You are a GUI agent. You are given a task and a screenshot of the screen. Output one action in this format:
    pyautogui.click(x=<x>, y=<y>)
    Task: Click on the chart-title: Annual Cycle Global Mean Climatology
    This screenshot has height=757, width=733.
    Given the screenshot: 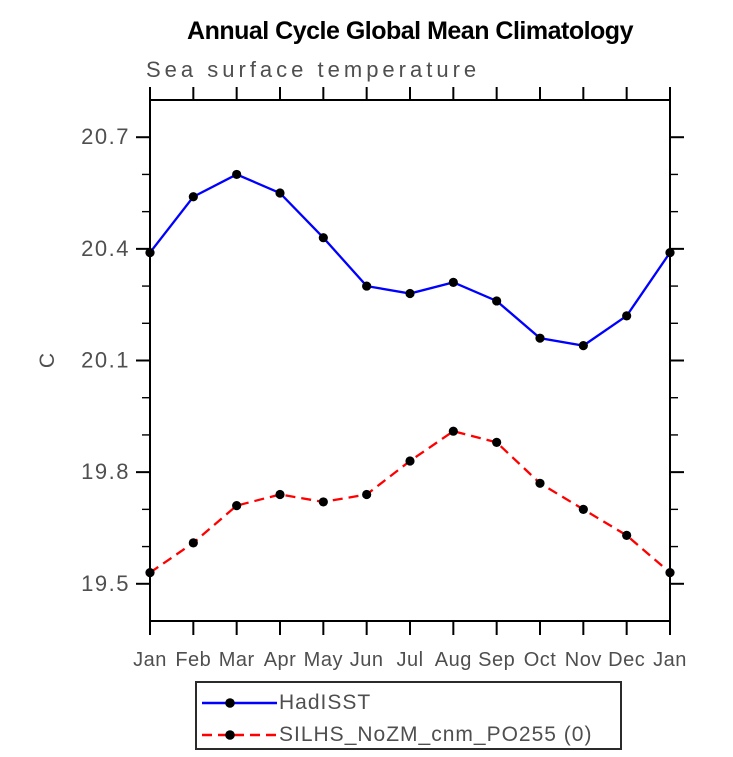 What is the action you would take?
    pyautogui.click(x=410, y=31)
    